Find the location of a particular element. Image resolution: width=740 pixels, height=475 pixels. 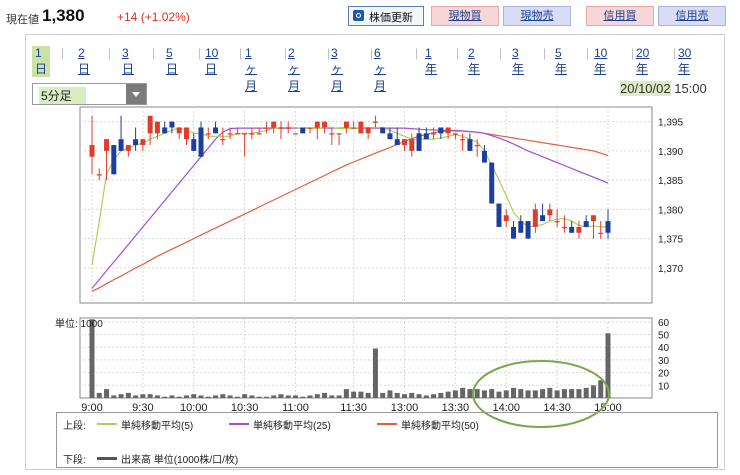

legend-ma5-swatch is located at coordinates (107, 424).